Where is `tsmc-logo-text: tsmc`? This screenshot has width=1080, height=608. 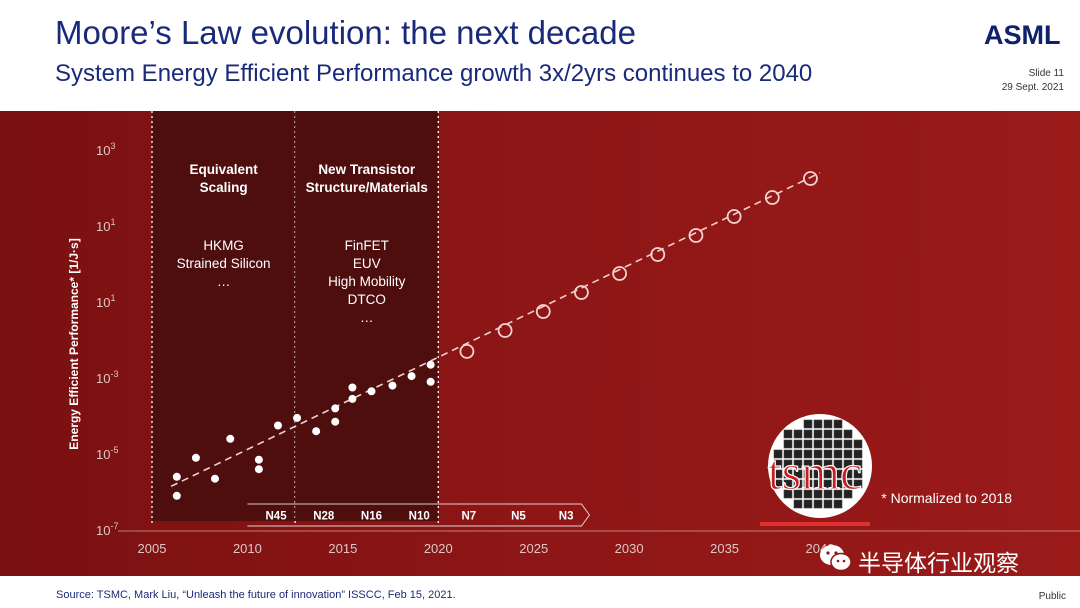
tsmc-logo-text: tsmc is located at coordinates (815, 472).